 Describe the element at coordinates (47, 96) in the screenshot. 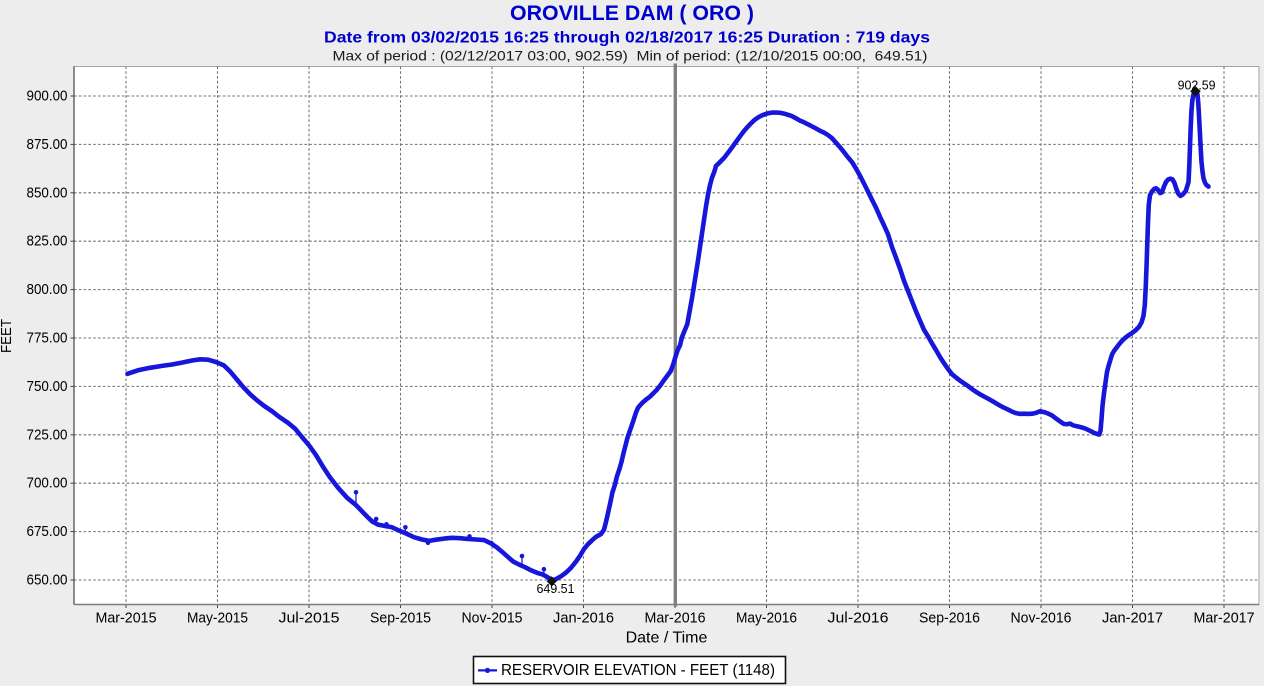

I see `svg-text: 900.00` at that location.